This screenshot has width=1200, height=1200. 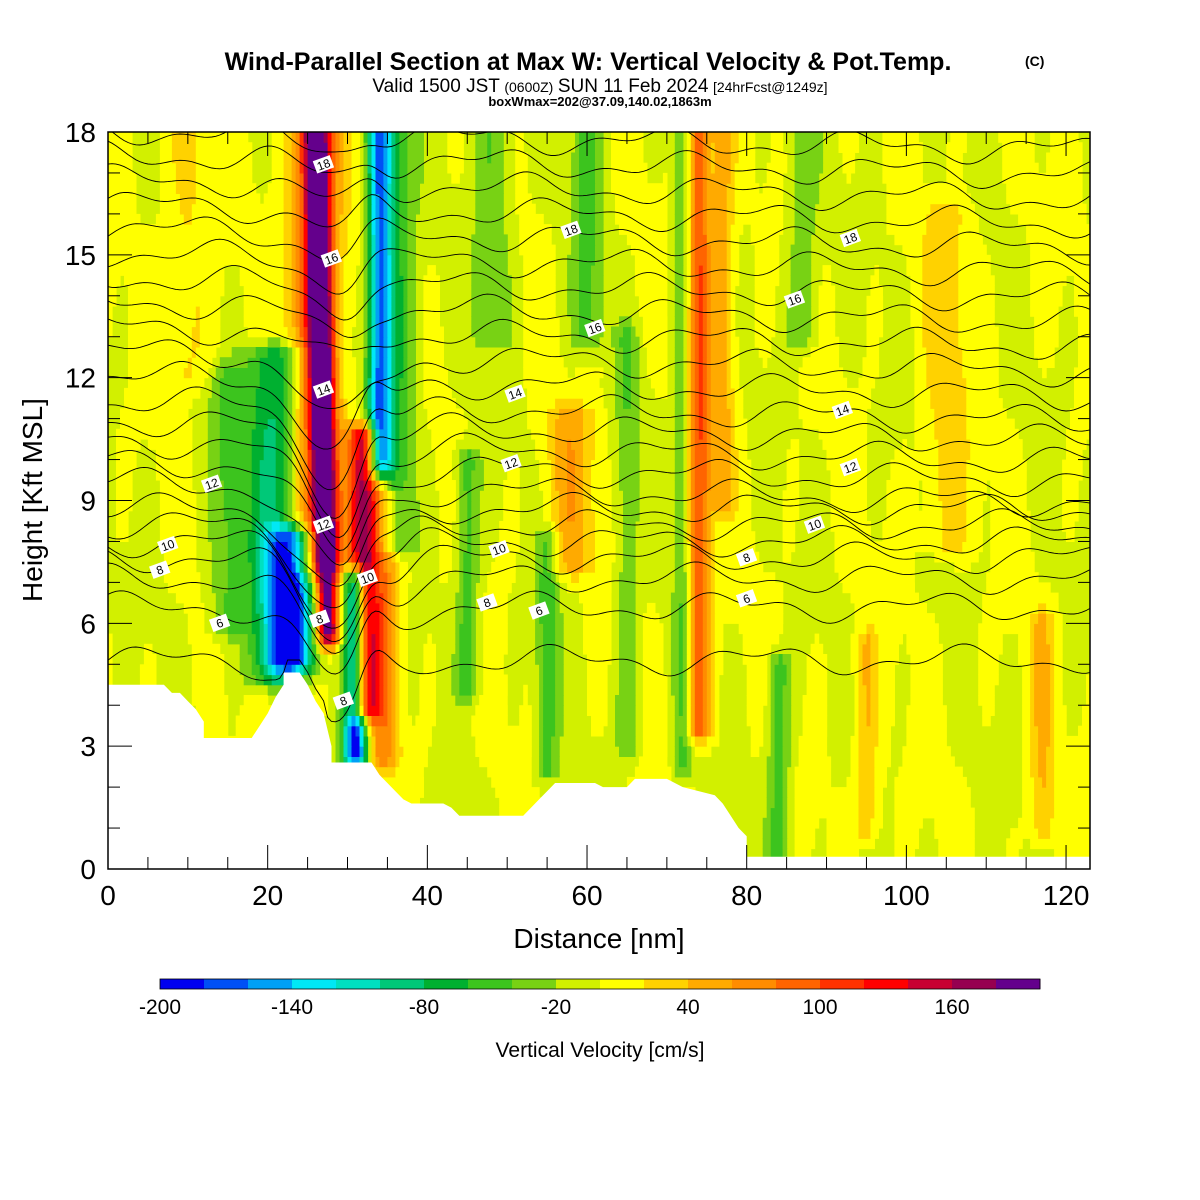 I want to click on isentrope-label: 10, so click(x=499, y=548).